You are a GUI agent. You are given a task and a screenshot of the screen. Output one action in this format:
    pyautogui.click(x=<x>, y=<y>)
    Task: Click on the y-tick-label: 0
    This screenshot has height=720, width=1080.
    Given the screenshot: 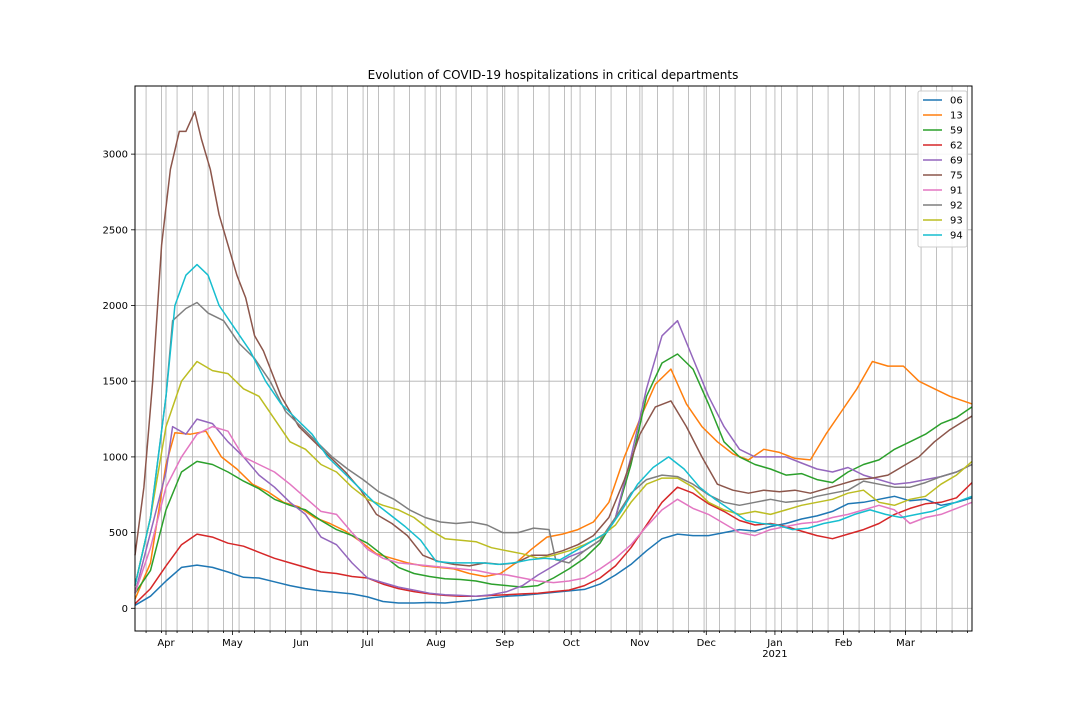 What is the action you would take?
    pyautogui.click(x=125, y=609)
    